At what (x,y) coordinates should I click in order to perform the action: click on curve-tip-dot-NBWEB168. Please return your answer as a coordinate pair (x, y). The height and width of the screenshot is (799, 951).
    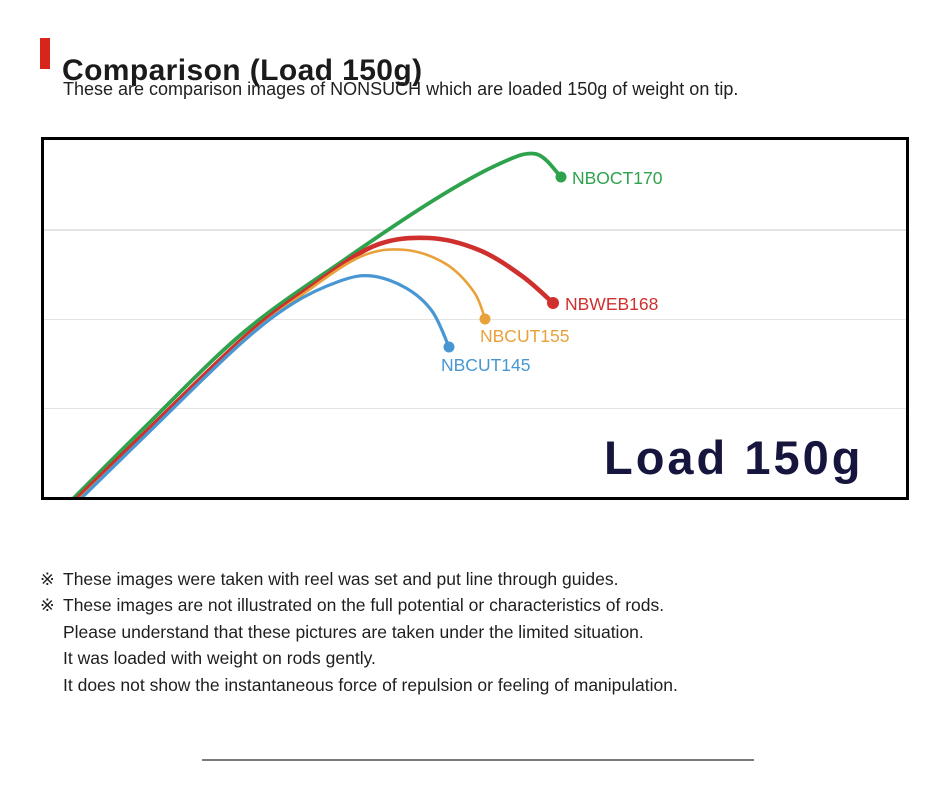
    Looking at the image, I should click on (553, 303).